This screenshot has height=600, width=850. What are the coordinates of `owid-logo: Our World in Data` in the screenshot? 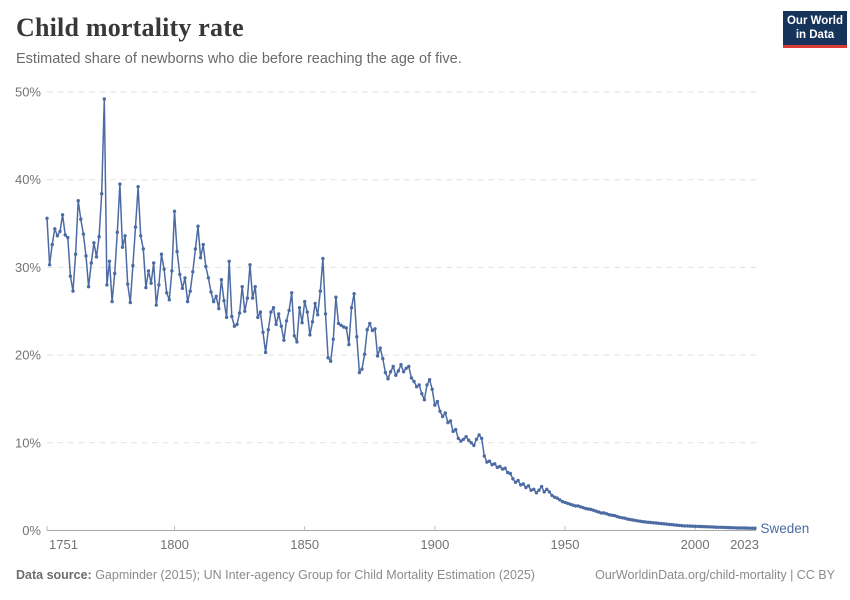 It's located at (815, 29).